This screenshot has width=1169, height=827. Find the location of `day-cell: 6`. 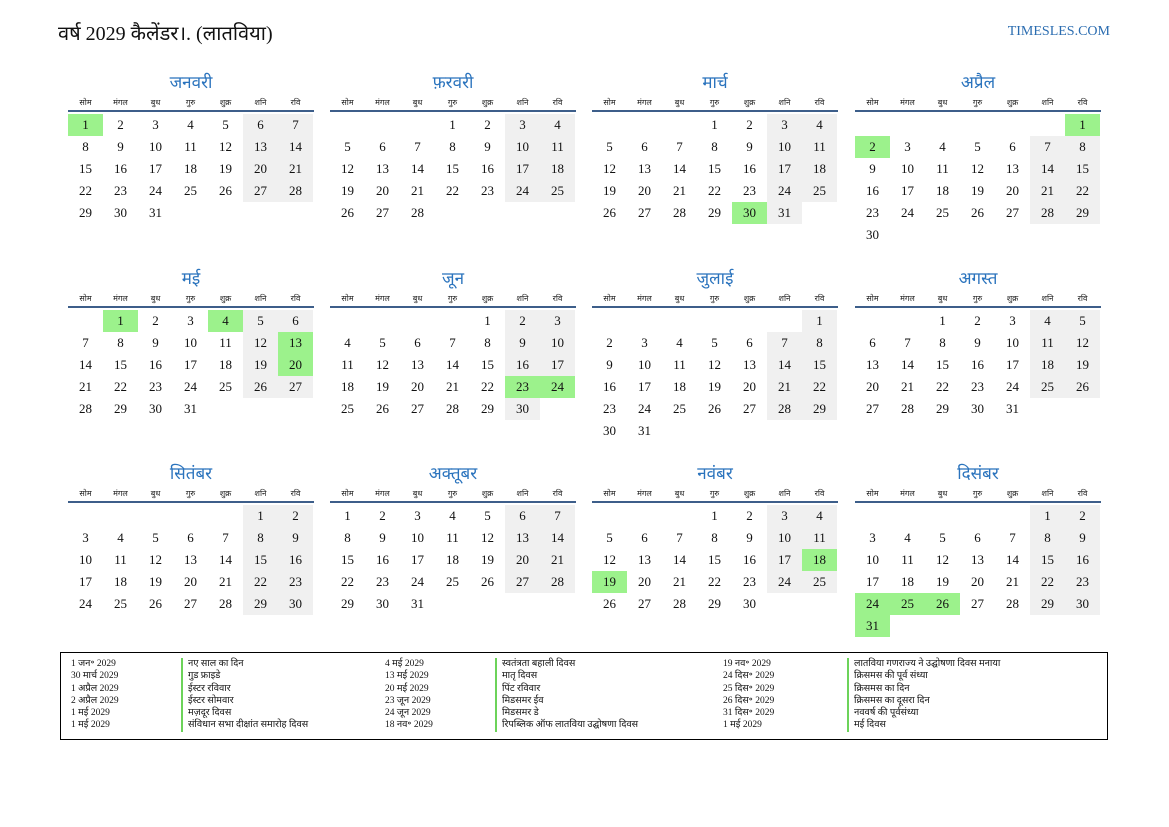

day-cell: 6 is located at coordinates (1012, 146).